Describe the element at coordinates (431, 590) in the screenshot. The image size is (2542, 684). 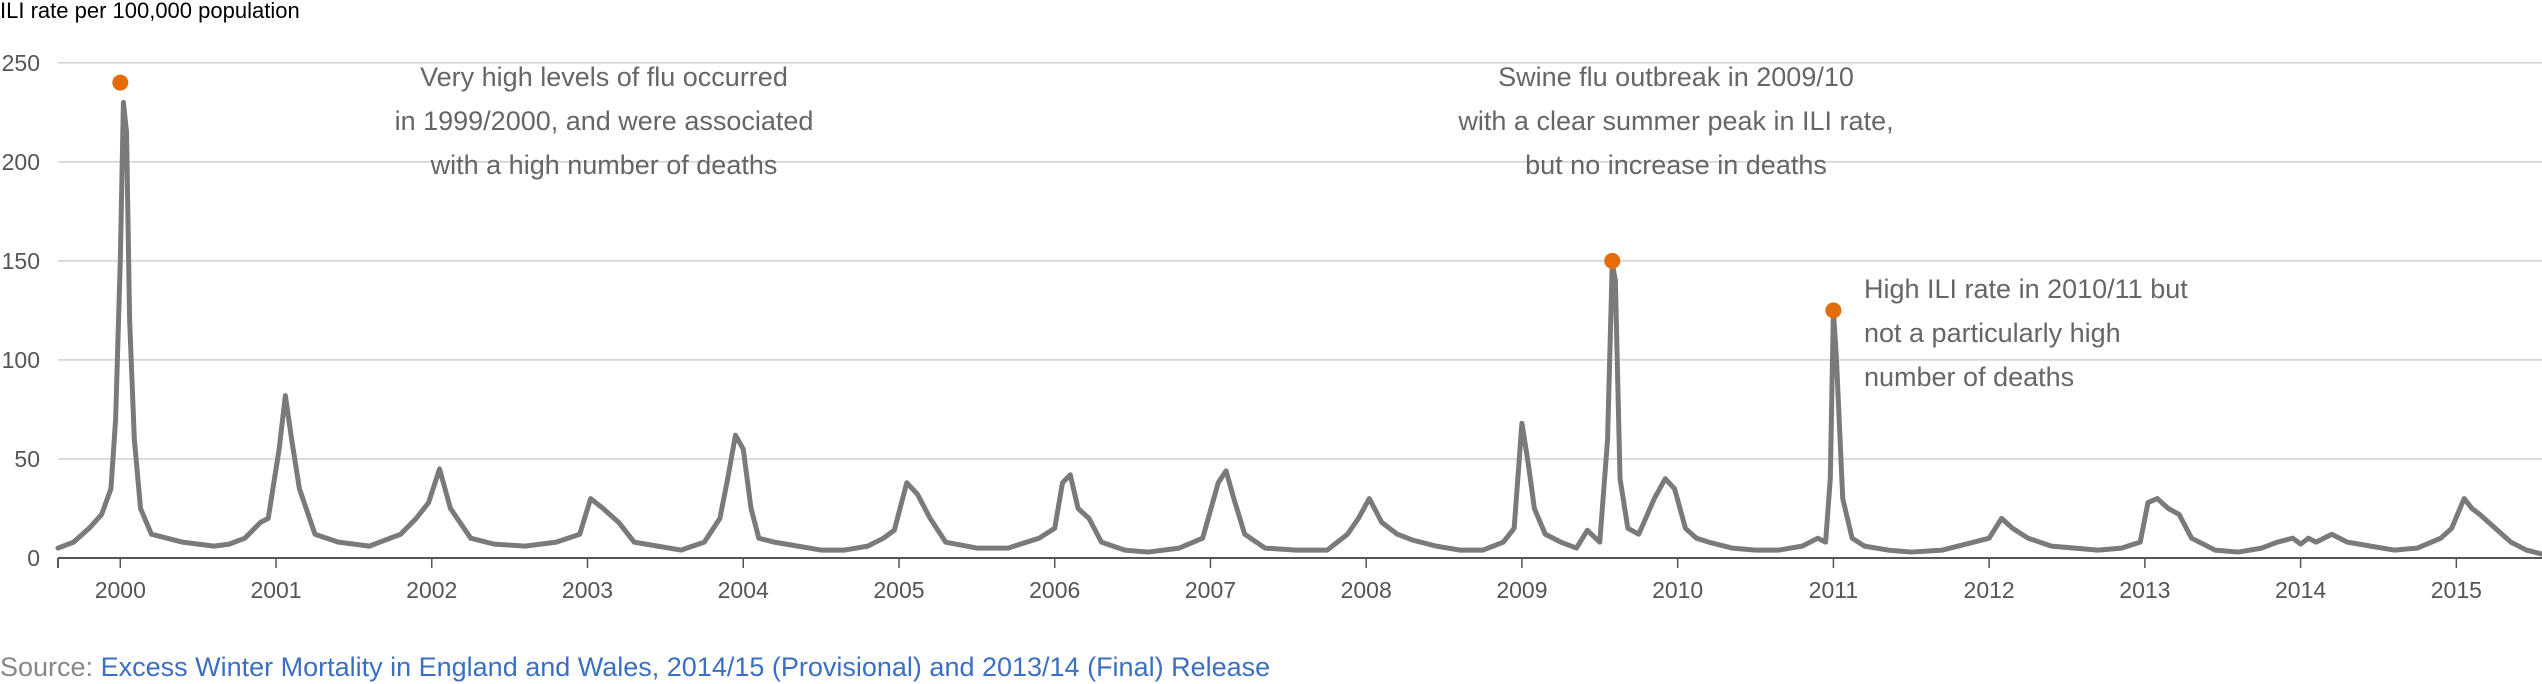
I see `x-tick-label: 2002` at that location.